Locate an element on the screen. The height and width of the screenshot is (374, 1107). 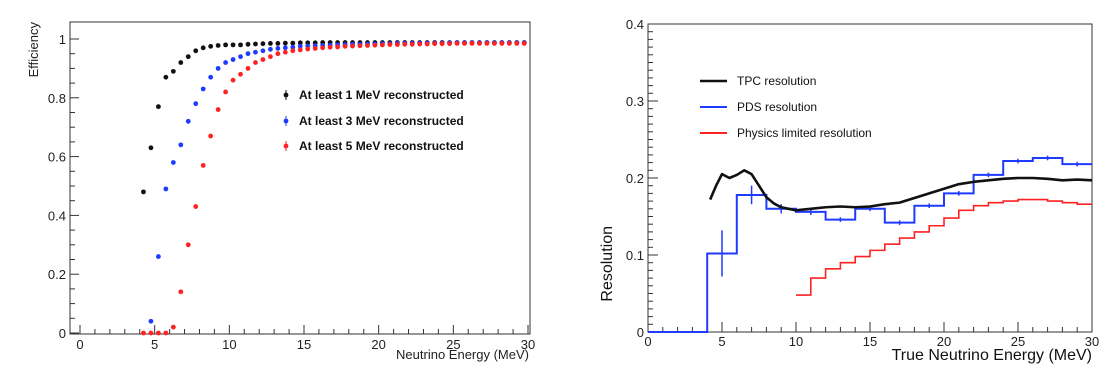
efficiency-x-tick-label: 15 is located at coordinates (304, 344).